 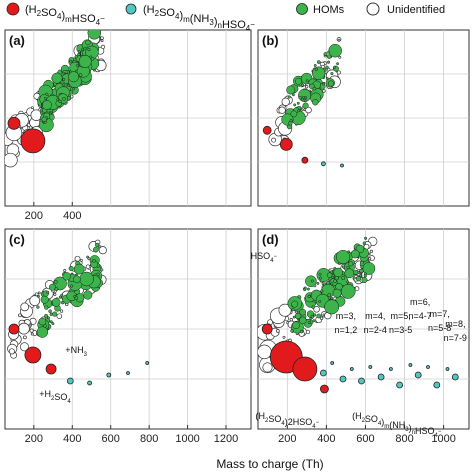 I want to click on legend-item-unidentified: Unidentified, so click(x=405, y=9).